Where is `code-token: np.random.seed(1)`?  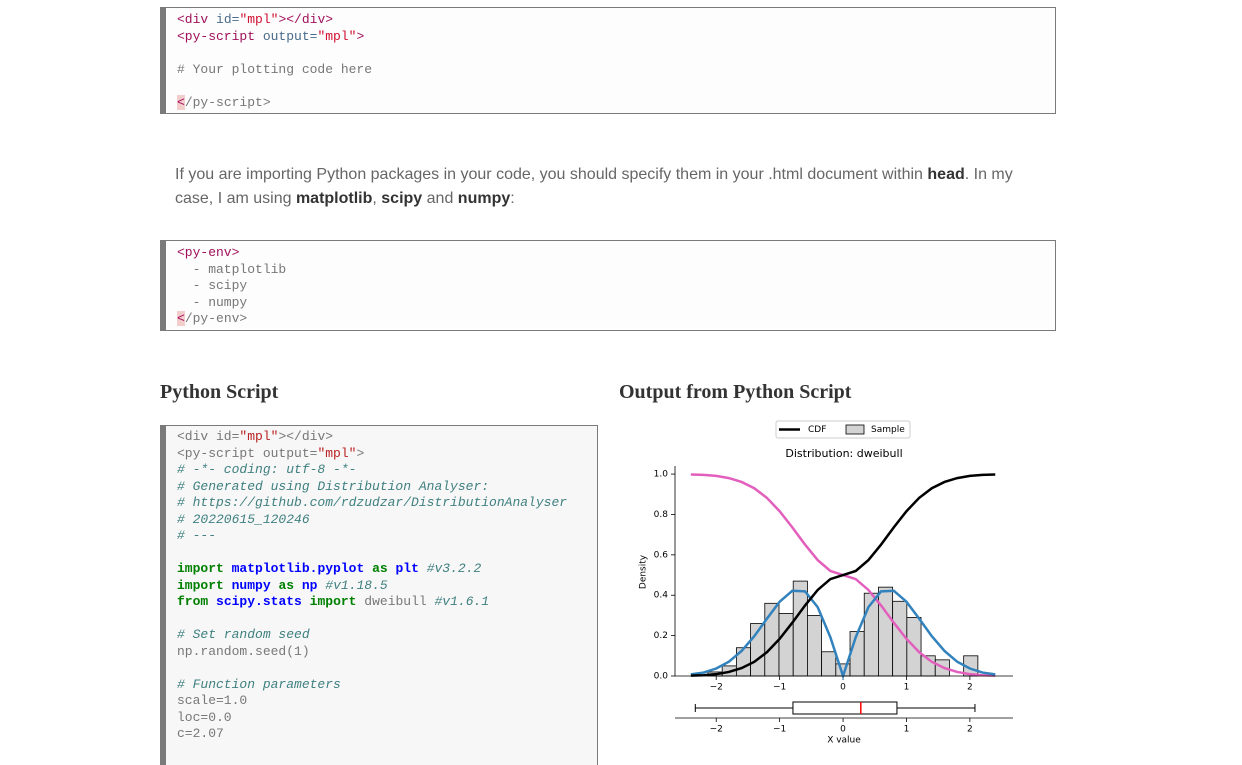 code-token: np.random.seed(1) is located at coordinates (243, 651).